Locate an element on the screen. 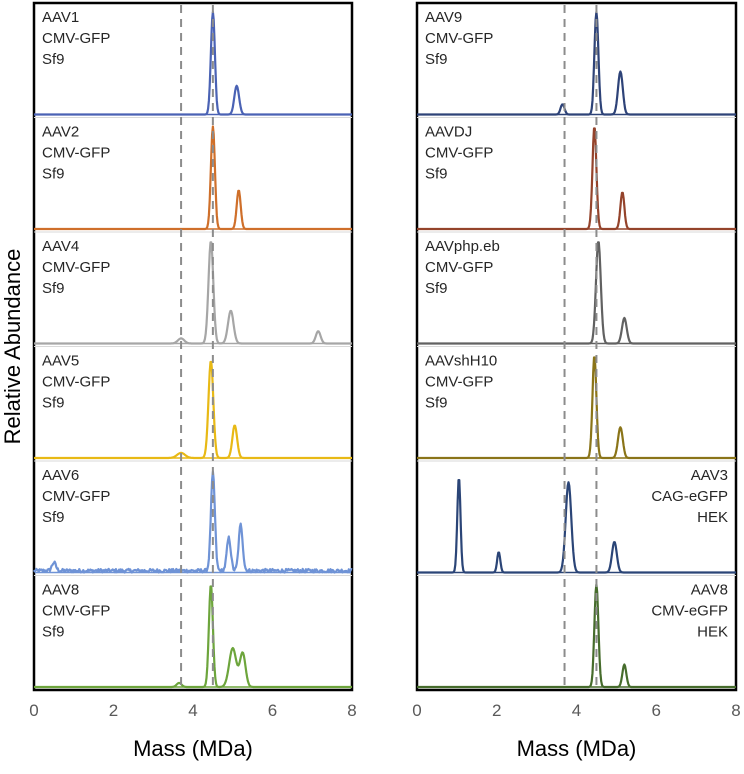 Image resolution: width=744 pixels, height=774 pixels. subplot: AAV2 CMV-GFP Sf9 is located at coordinates (193, 177).